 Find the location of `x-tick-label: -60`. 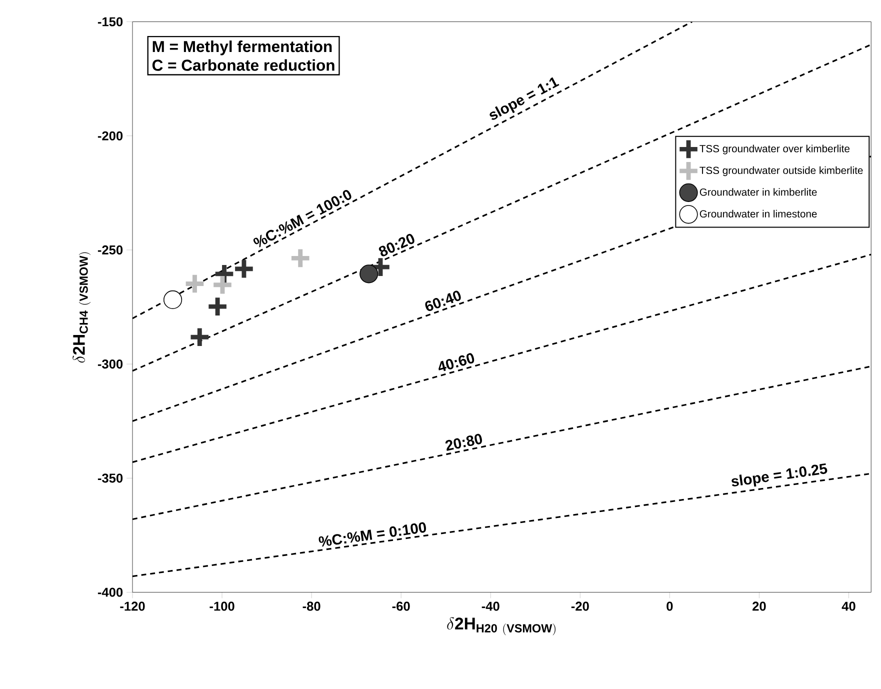

x-tick-label: -60 is located at coordinates (401, 606).